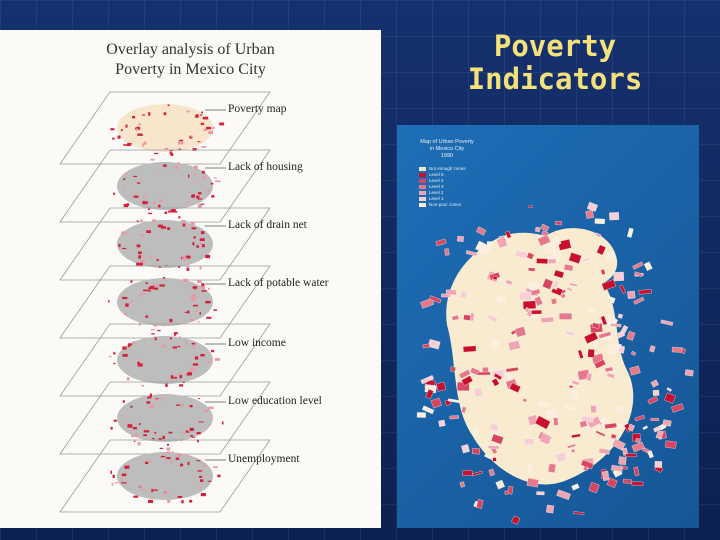  I want to click on legend-label: Non-poor zones, so click(445, 204).